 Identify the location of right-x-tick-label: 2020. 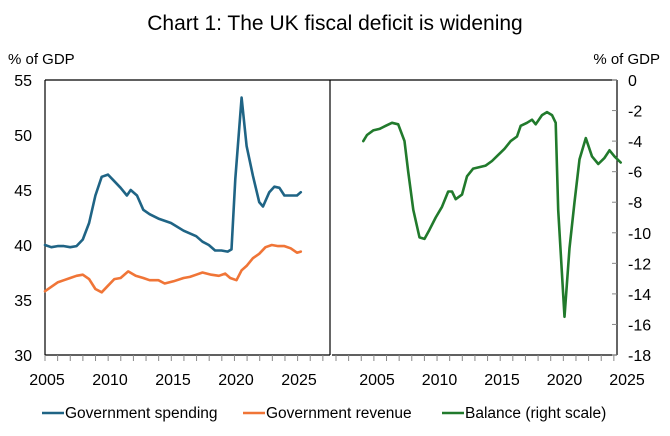
(565, 380).